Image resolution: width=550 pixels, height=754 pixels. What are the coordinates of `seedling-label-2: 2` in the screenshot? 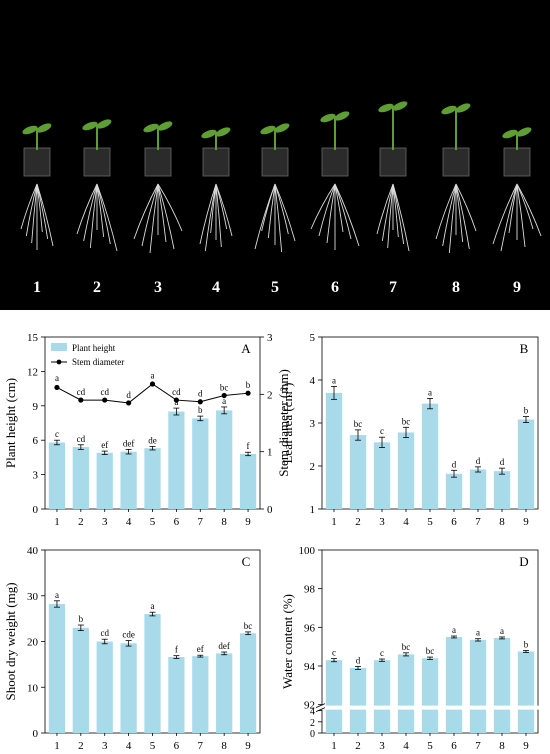 It's located at (97, 287).